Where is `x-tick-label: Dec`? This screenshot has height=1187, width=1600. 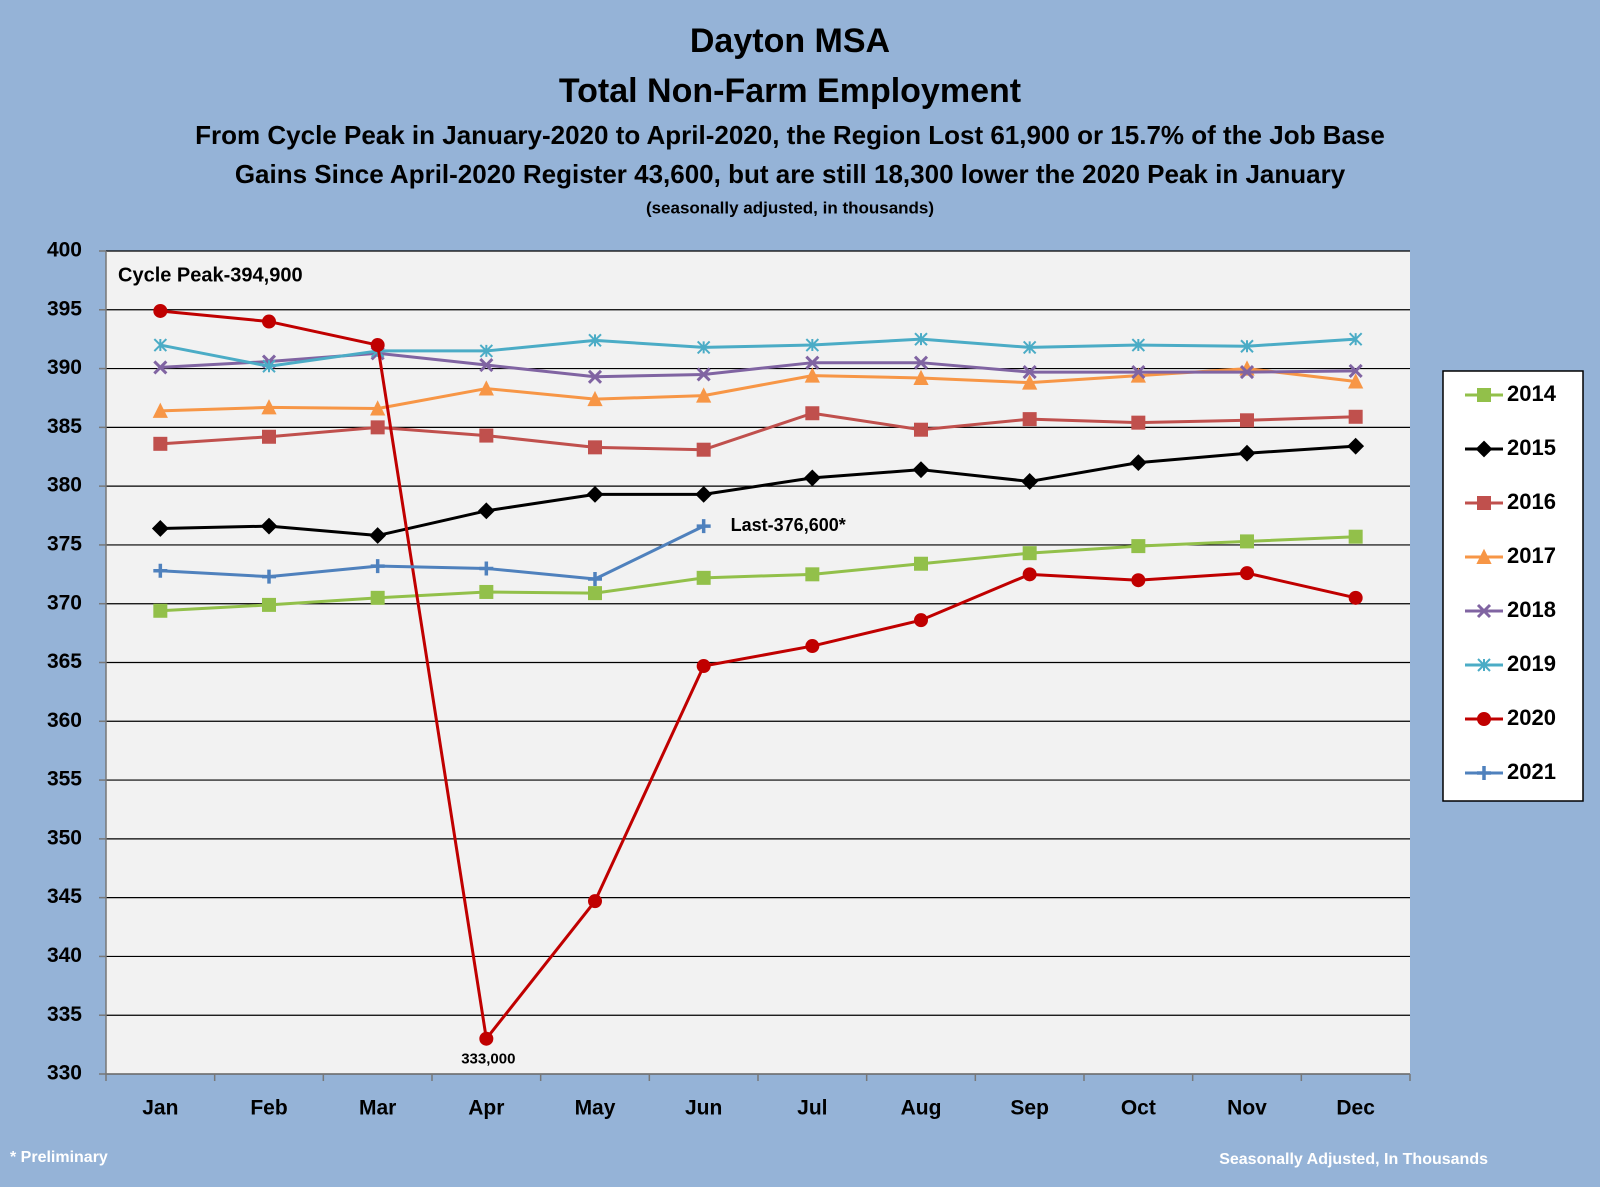 x-tick-label: Dec is located at coordinates (1355, 1108).